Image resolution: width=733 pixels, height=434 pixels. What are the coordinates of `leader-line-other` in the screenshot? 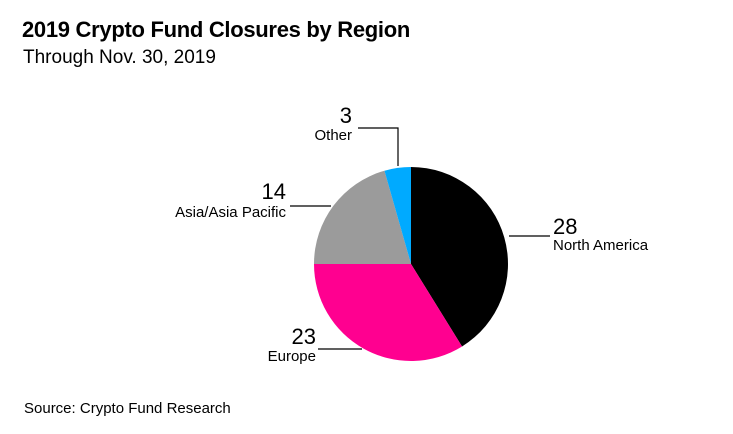 It's located at (378, 146).